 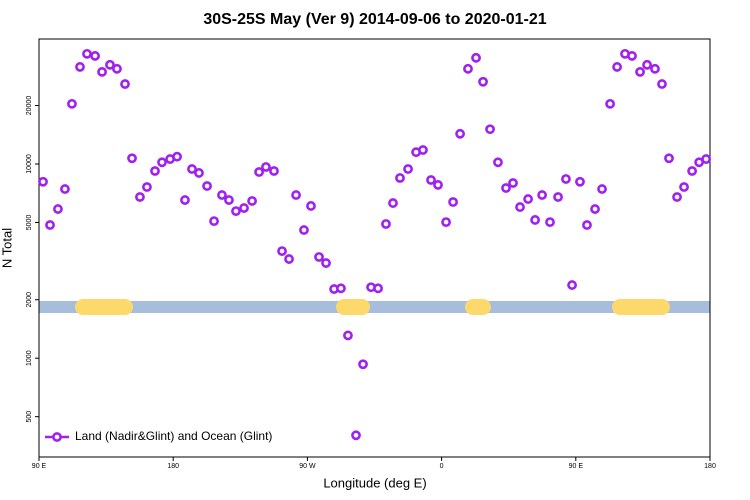 I want to click on land-ocean-band, so click(x=374, y=307).